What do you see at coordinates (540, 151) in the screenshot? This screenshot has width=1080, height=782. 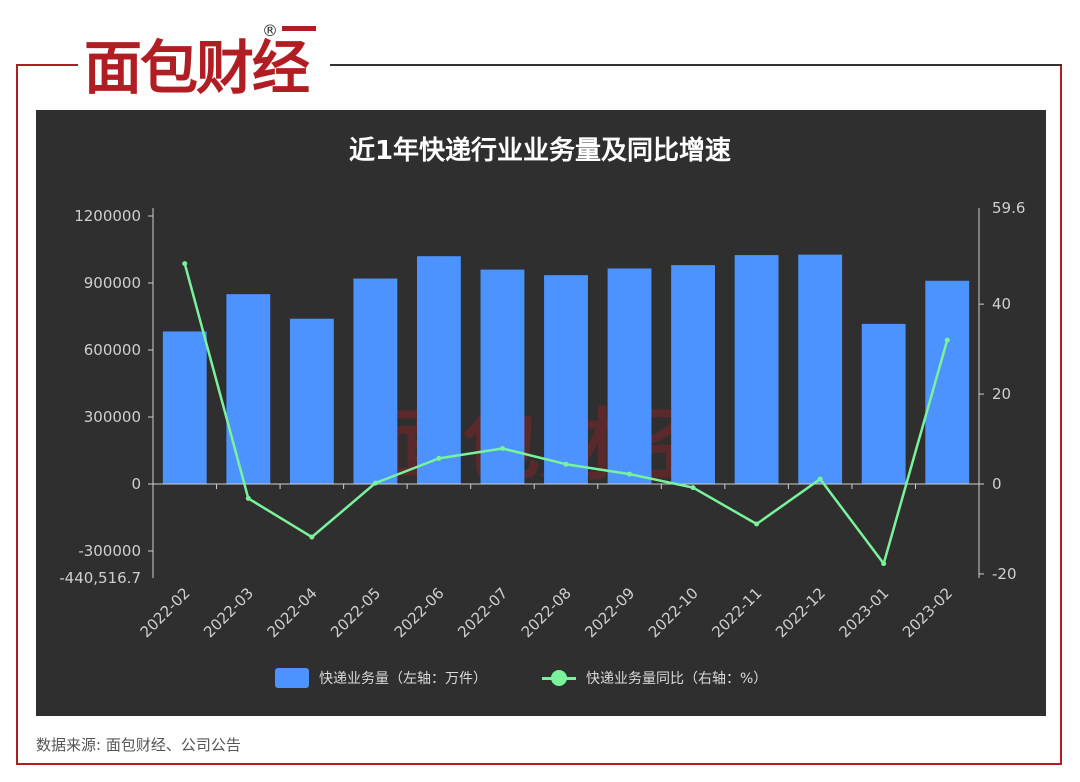 I see `chart-title: 近1年快递行业业务量及同比增速` at bounding box center [540, 151].